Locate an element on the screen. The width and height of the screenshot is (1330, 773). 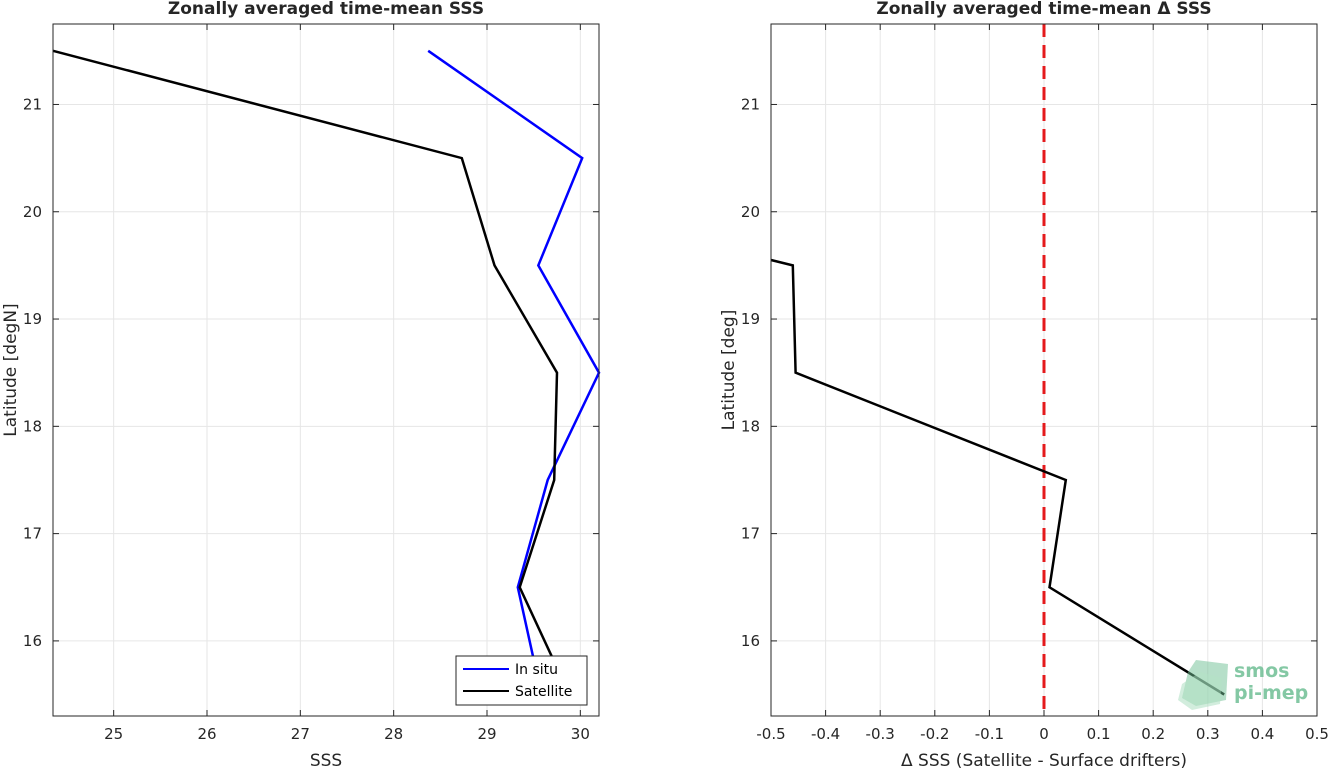
legend-box is located at coordinates (521, 680).